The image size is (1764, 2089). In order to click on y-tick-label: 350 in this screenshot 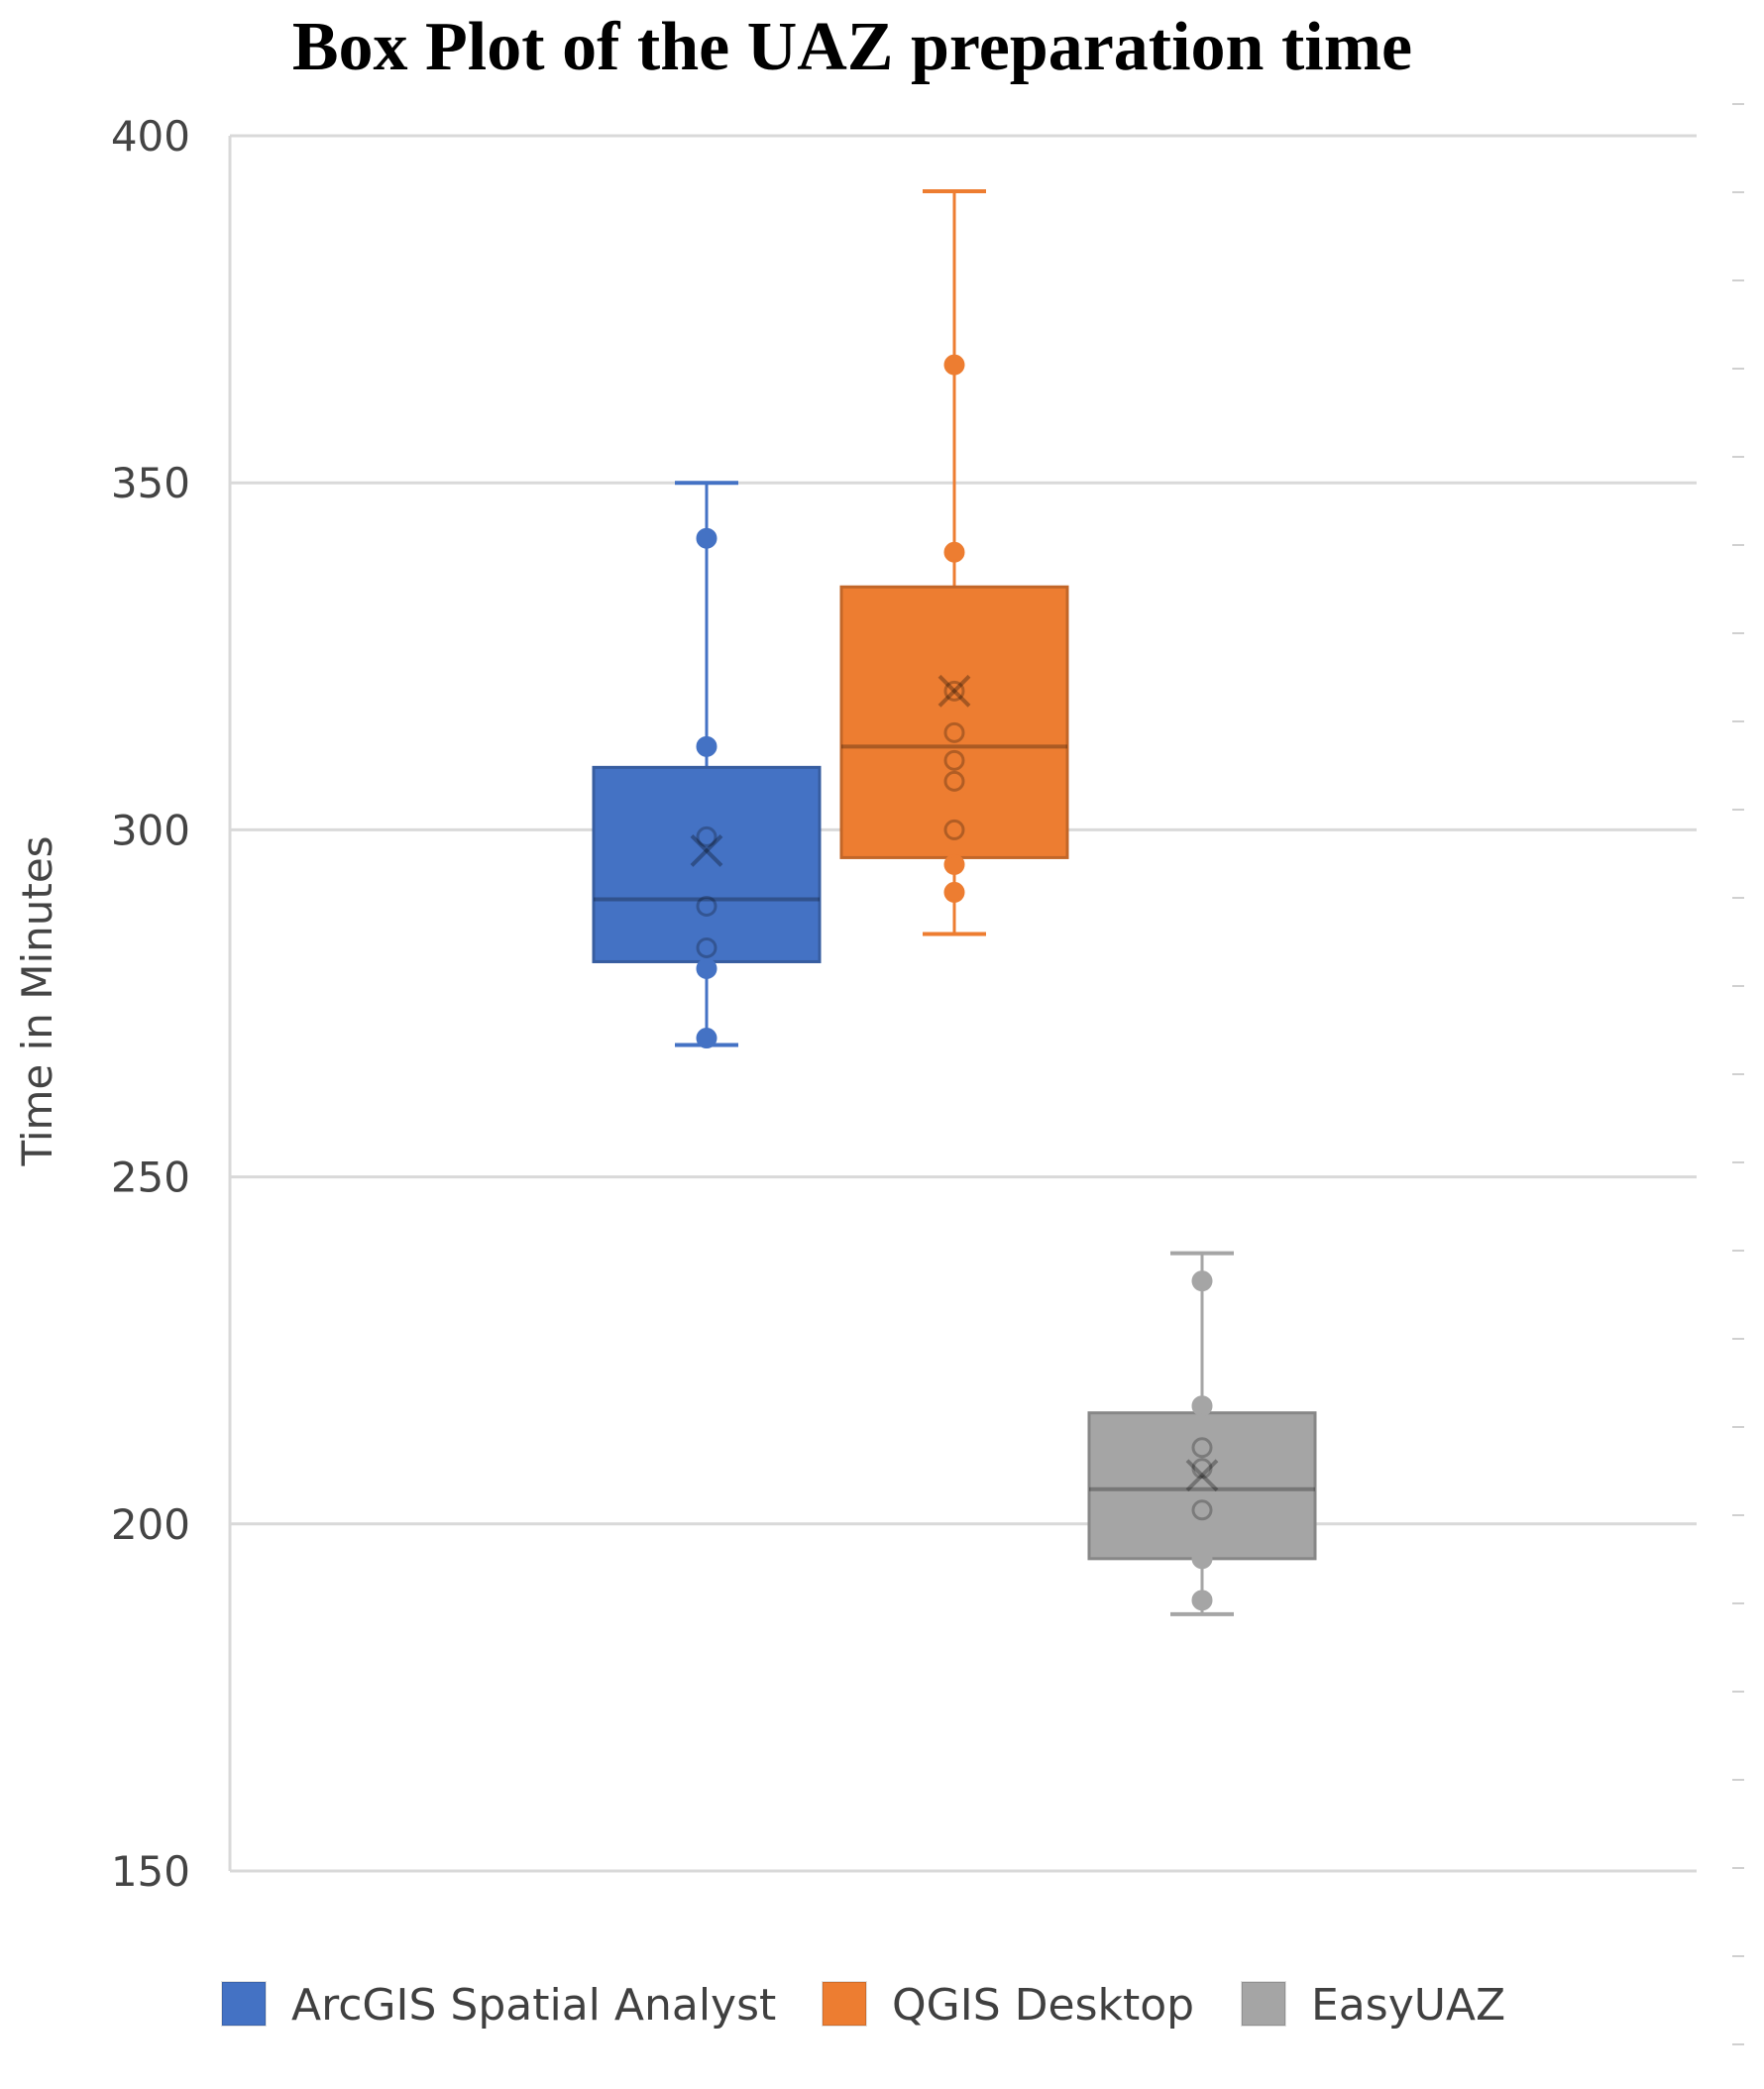, I will do `click(150, 483)`.